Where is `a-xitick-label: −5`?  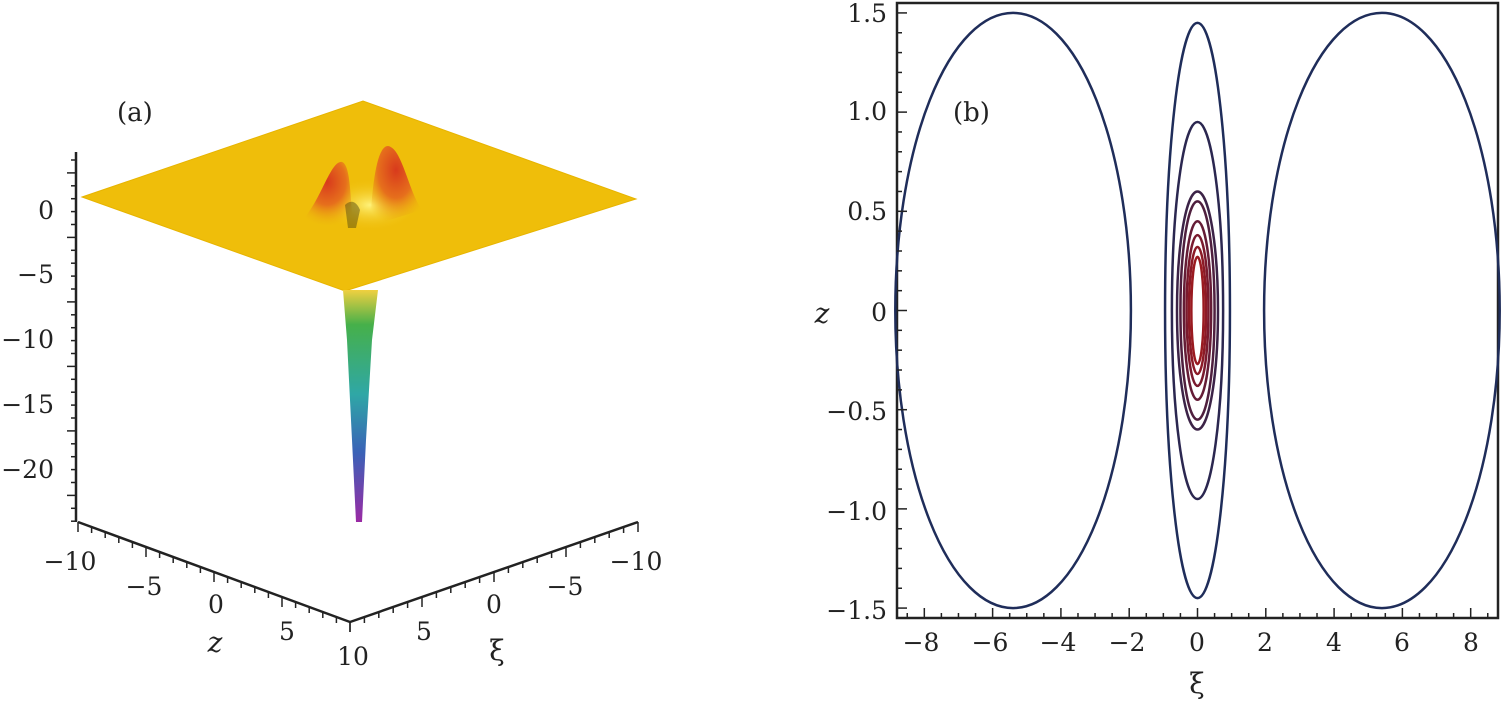
a-xitick-label: −5 is located at coordinates (565, 586).